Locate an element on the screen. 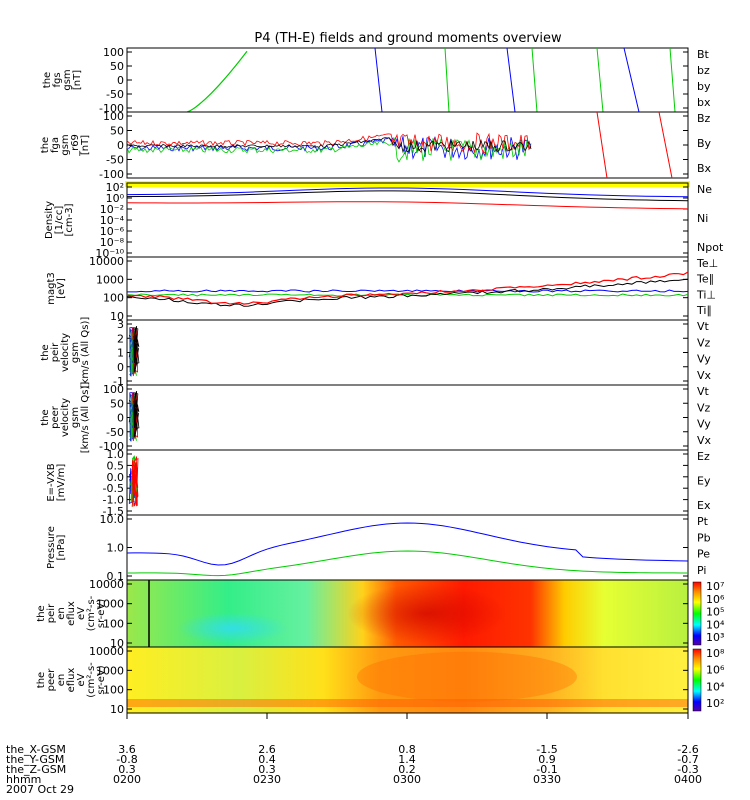  y-tick-label: 10⁻⁴ is located at coordinates (112, 220).